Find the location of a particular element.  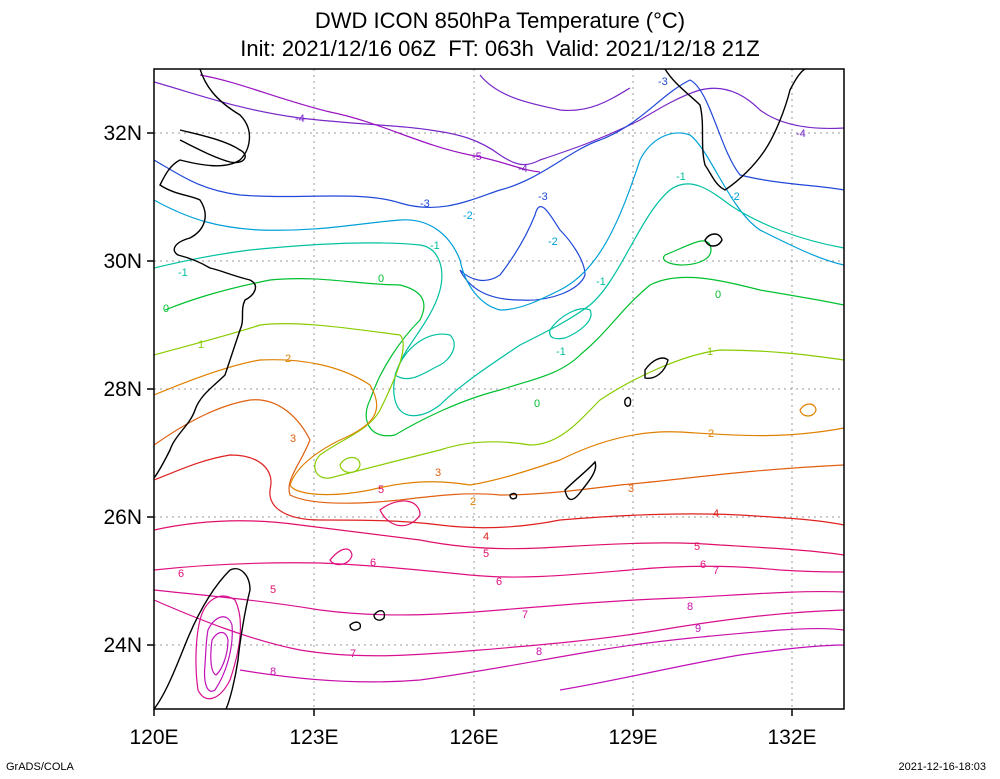

contour-plus8 is located at coordinates (541, 655).